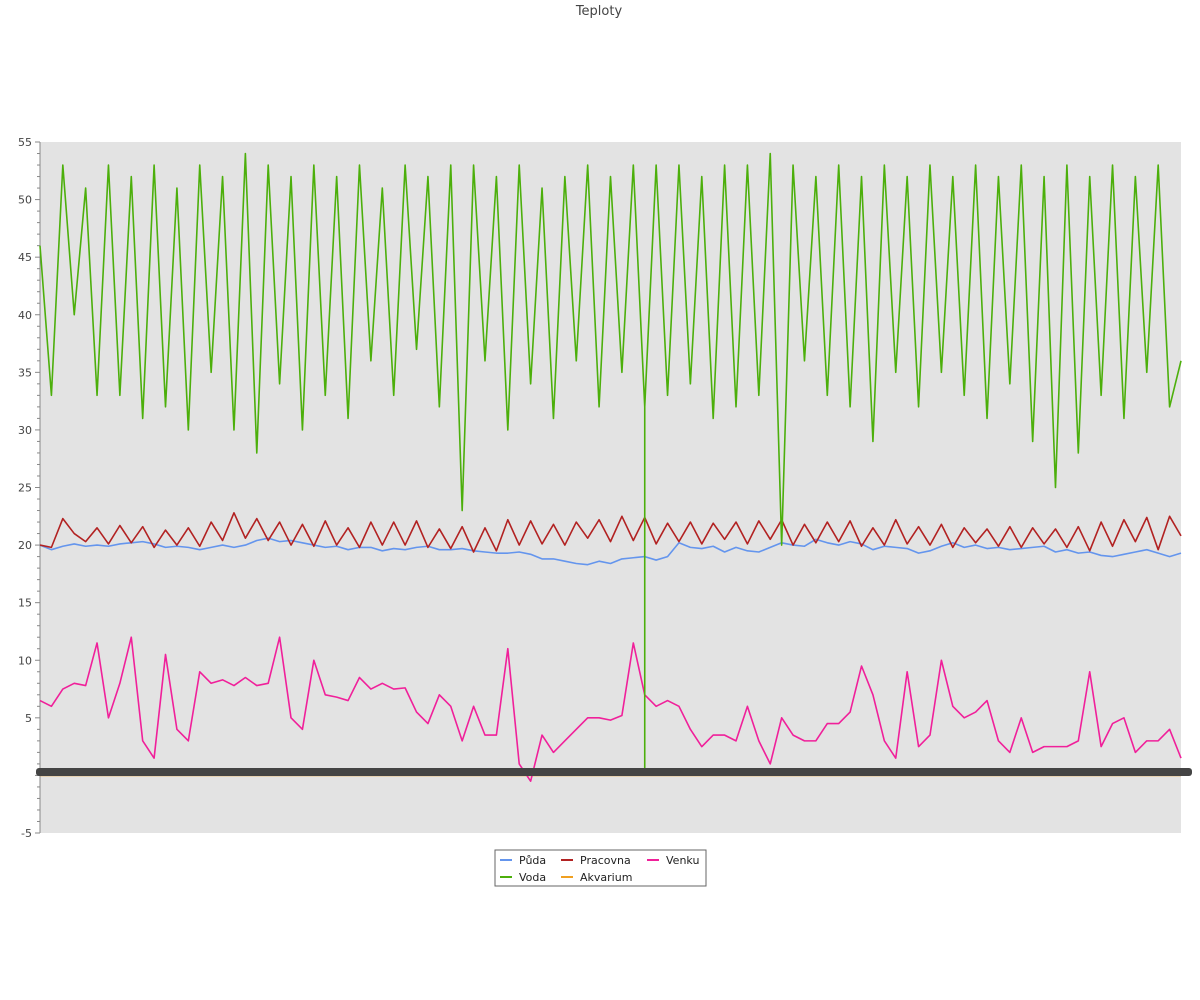  I want to click on legend-box, so click(600, 868).